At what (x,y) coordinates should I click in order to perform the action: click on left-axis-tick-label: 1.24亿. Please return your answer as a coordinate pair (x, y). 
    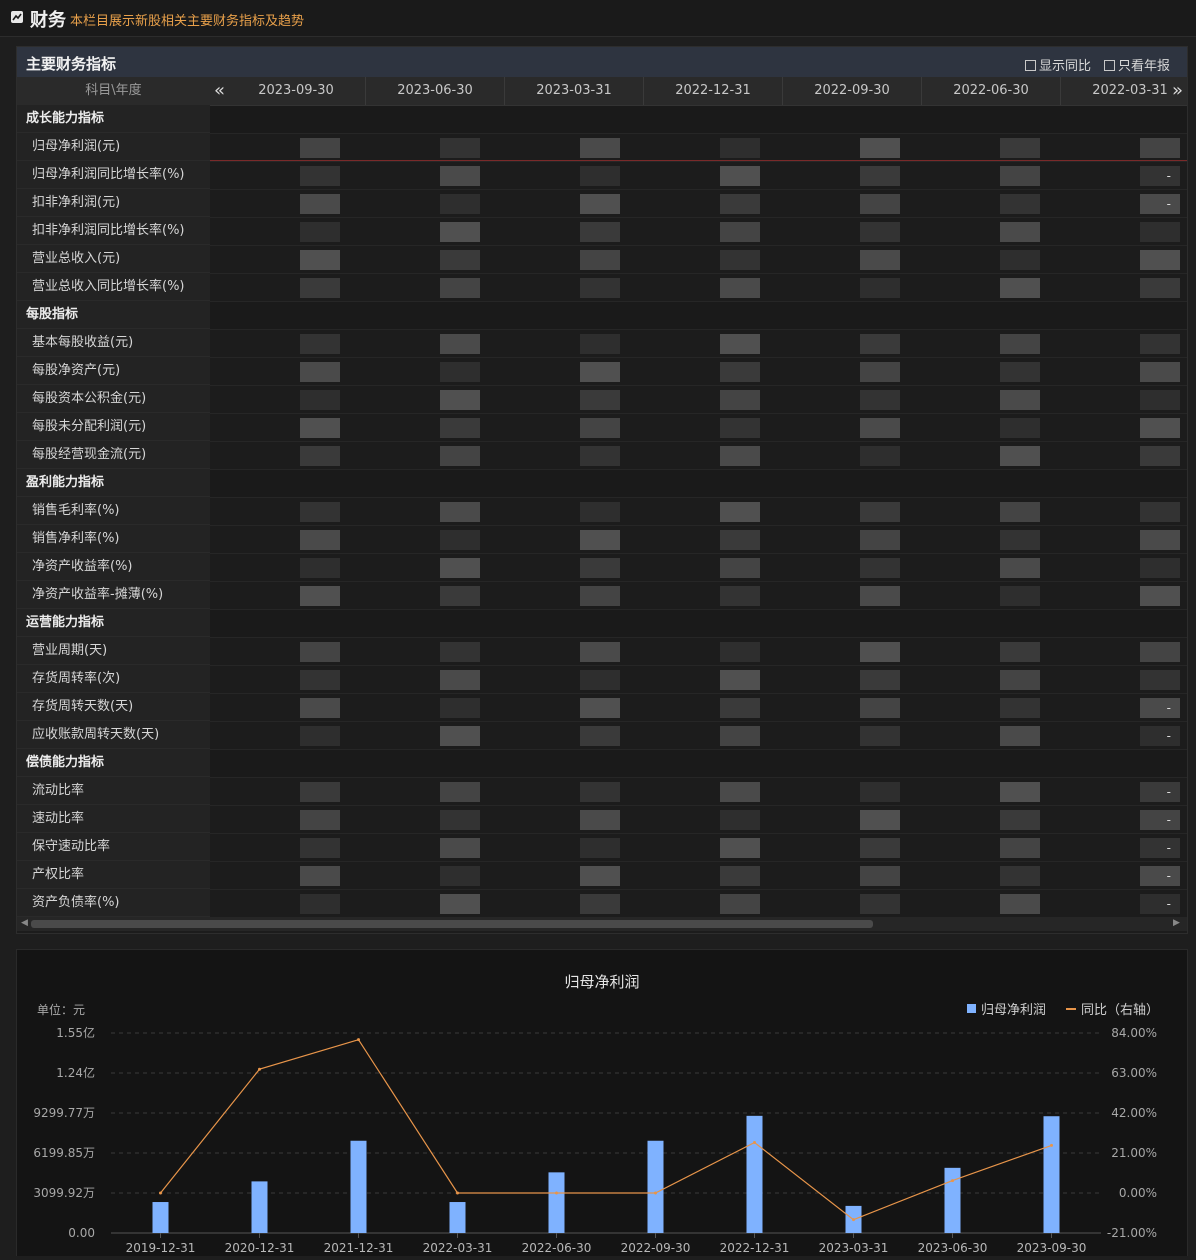
    Looking at the image, I should click on (75, 1072).